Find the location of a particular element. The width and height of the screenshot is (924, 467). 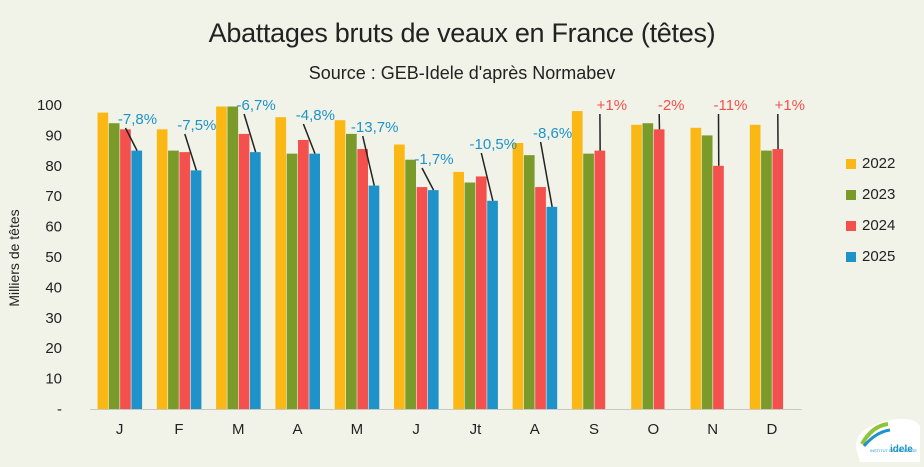

idele-logo: INSTITUT DE L'ÉLEVAGE idele is located at coordinates (887, 435).